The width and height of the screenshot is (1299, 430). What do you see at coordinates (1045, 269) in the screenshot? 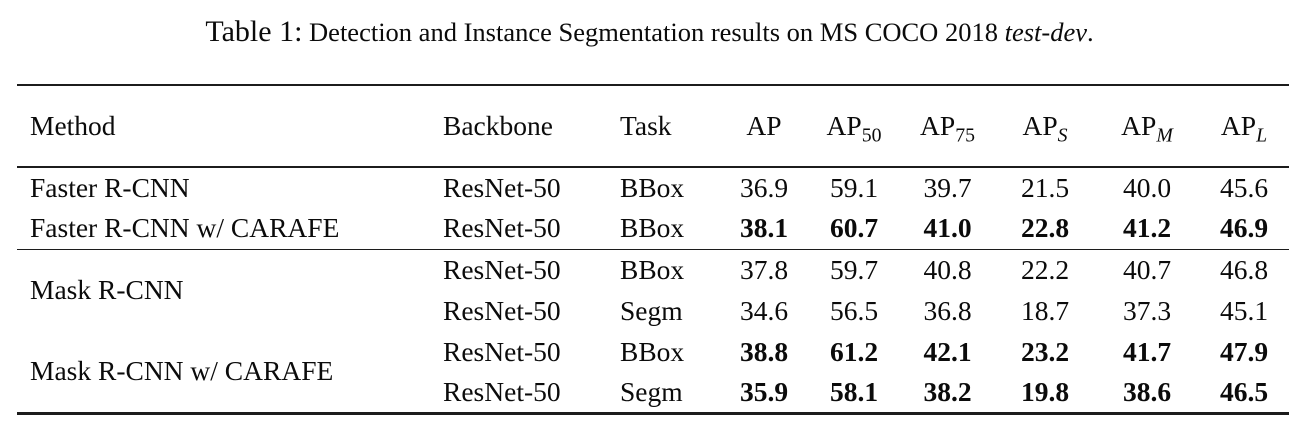
I see `metric-cell-aps: 22.2` at bounding box center [1045, 269].